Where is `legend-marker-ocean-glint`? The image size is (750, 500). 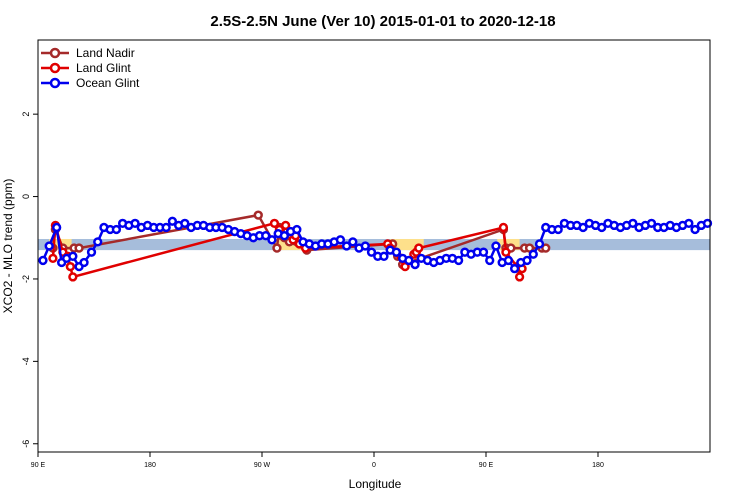 legend-marker-ocean-glint is located at coordinates (55, 83).